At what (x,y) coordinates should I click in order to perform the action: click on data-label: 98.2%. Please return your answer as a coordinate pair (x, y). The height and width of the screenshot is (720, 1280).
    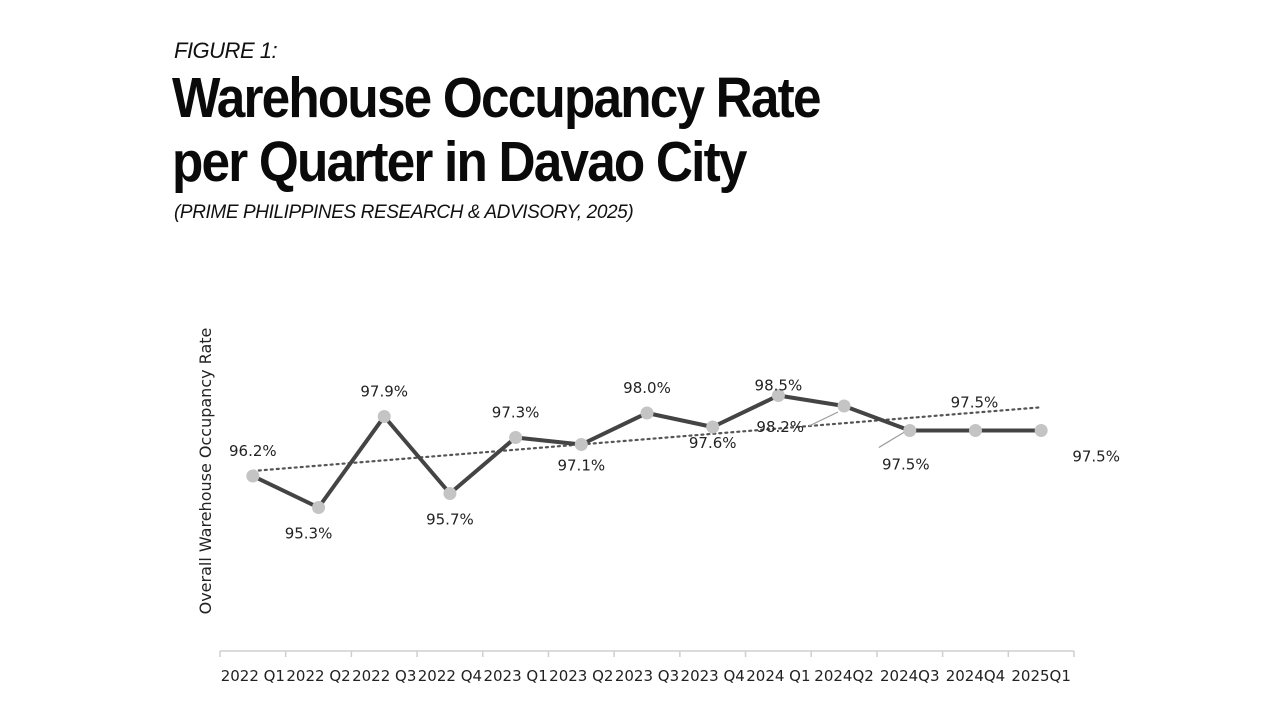
    Looking at the image, I should click on (780, 427).